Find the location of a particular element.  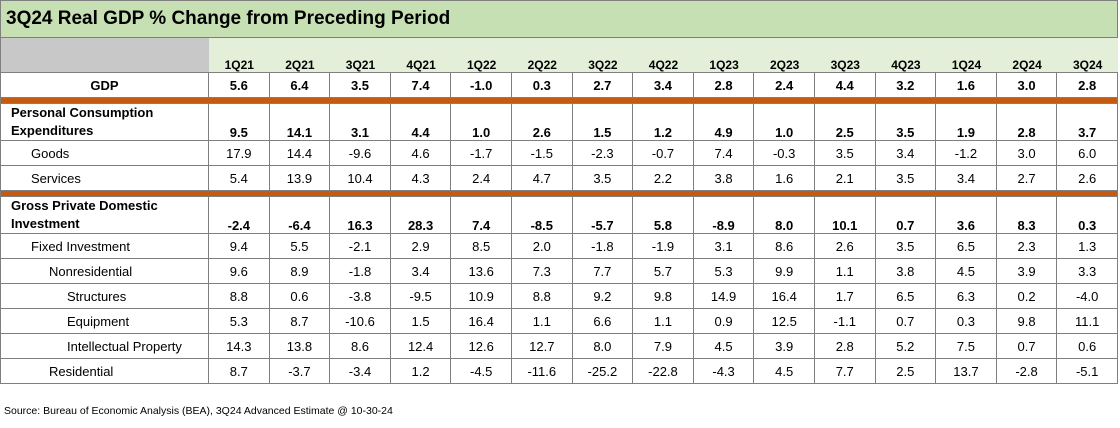

table-cell: 5.7 is located at coordinates (663, 271).